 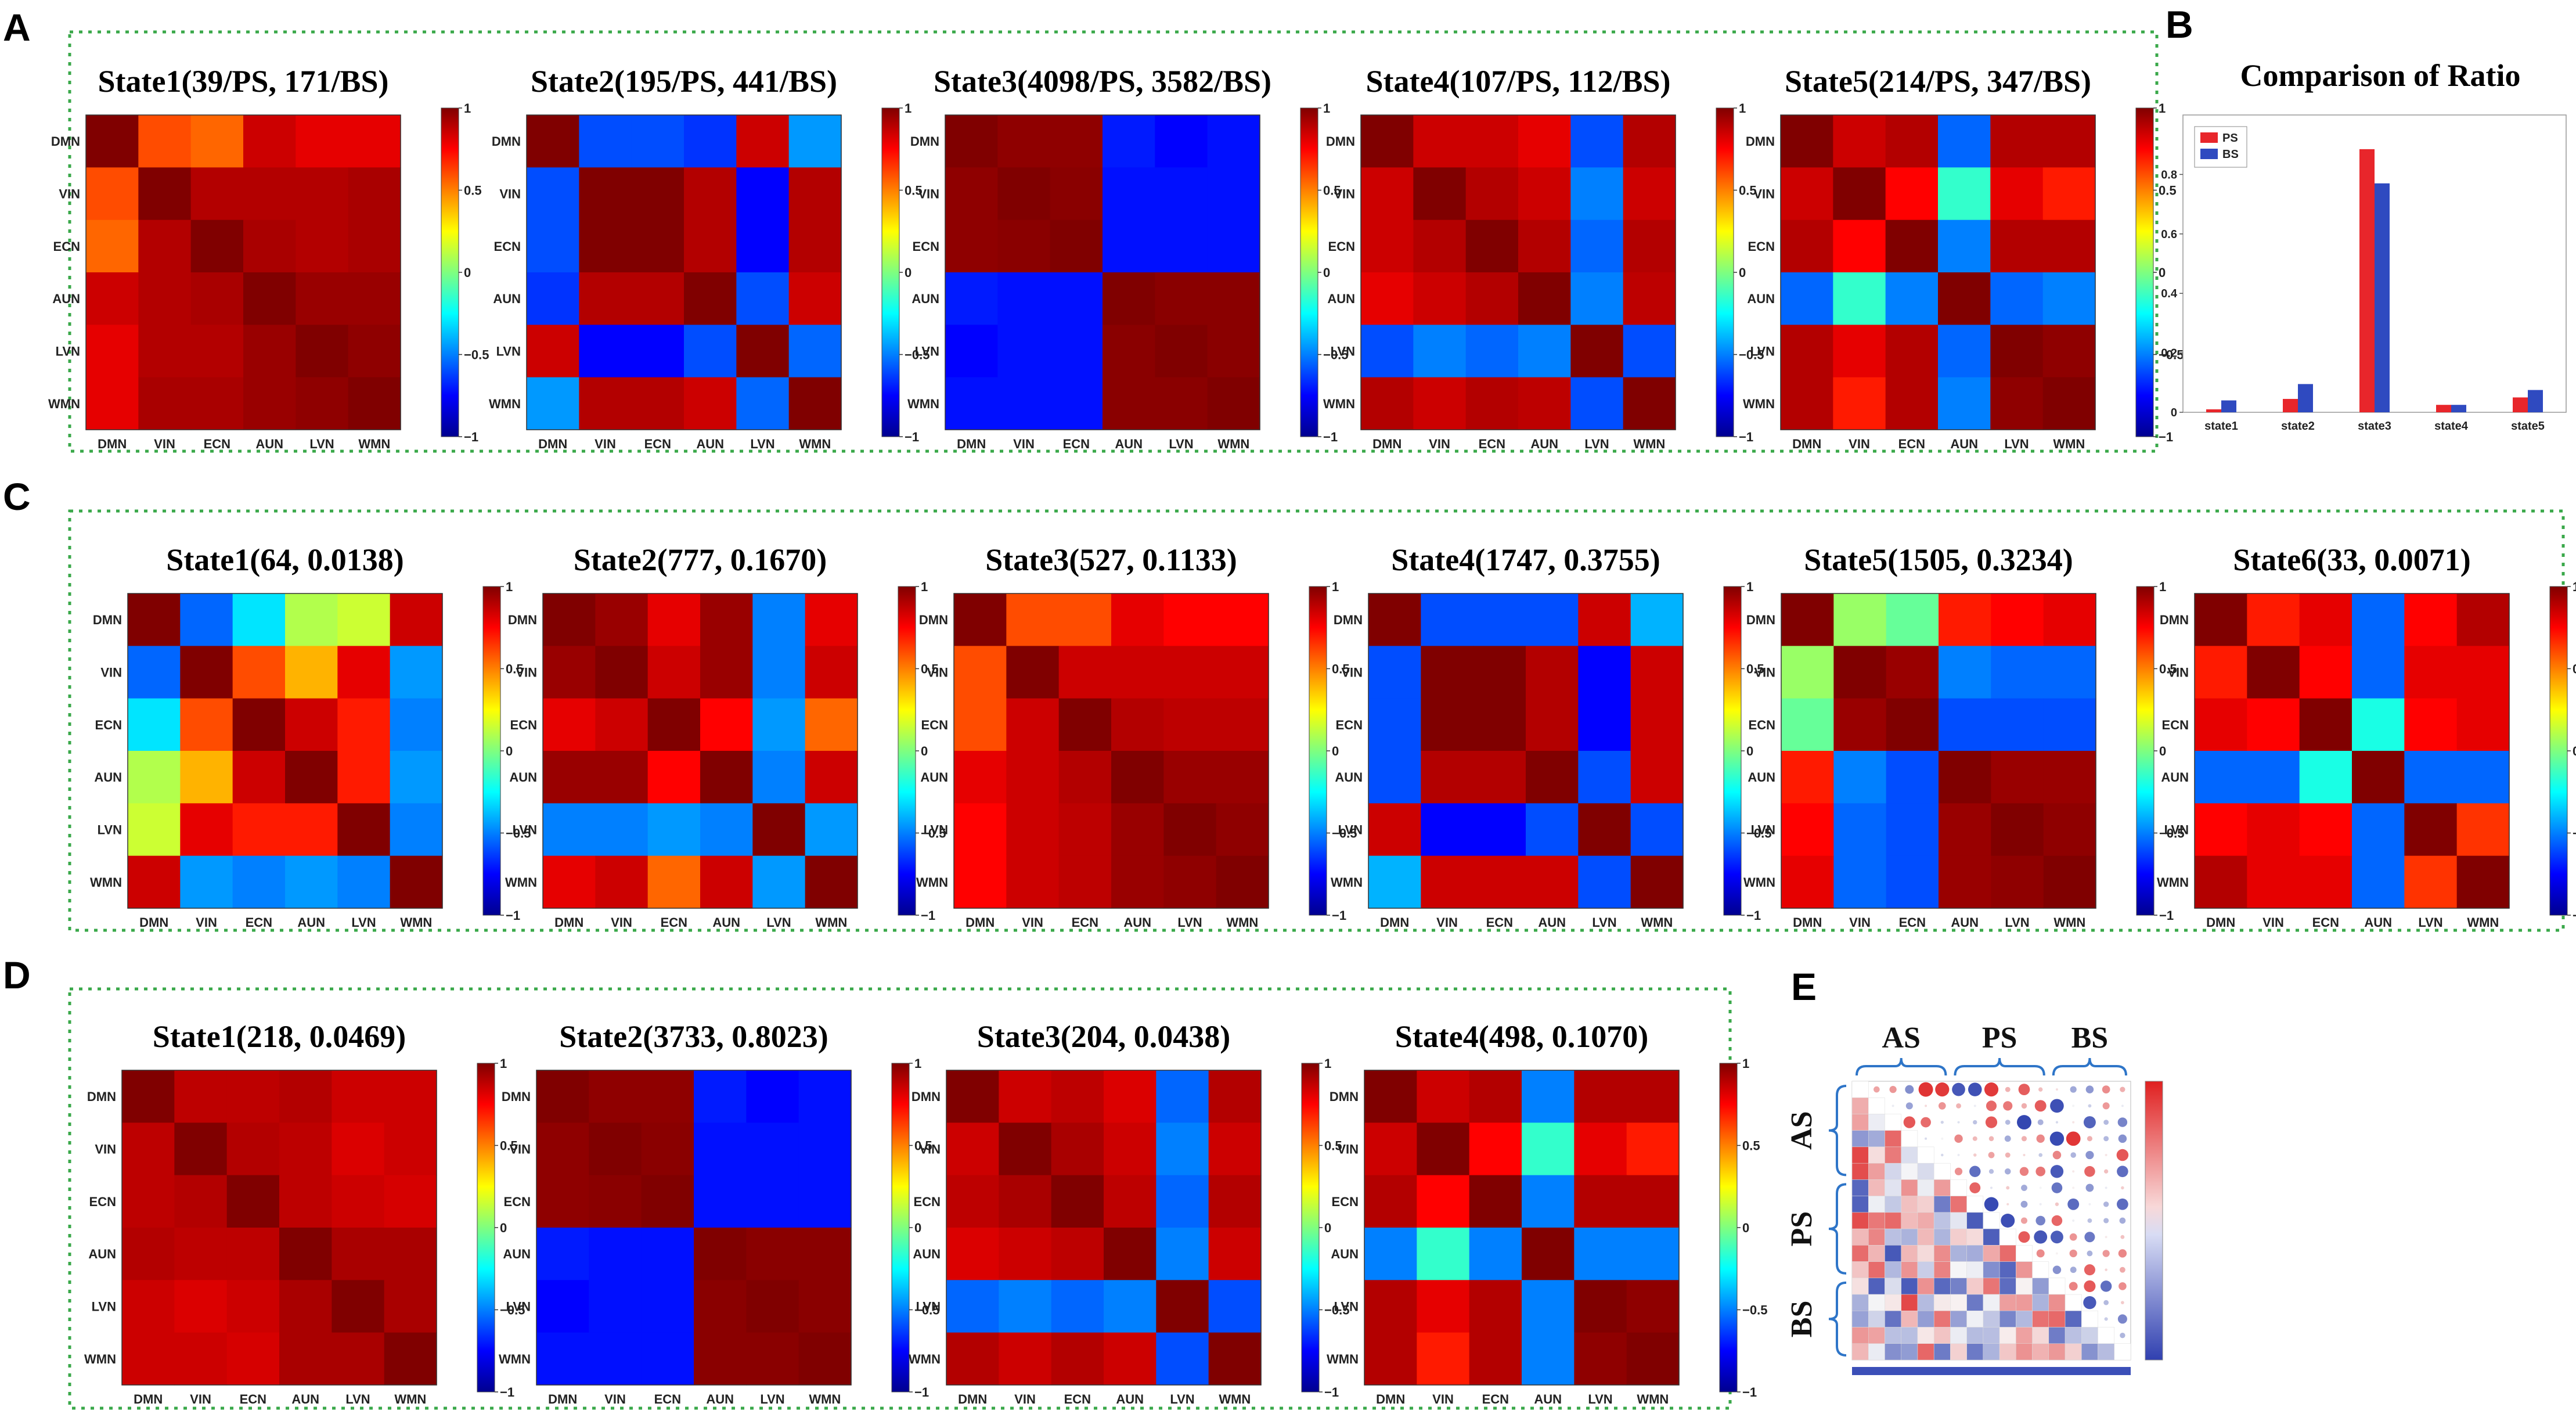 What do you see at coordinates (2230, 138) in the screenshot?
I see `legend-label: PS` at bounding box center [2230, 138].